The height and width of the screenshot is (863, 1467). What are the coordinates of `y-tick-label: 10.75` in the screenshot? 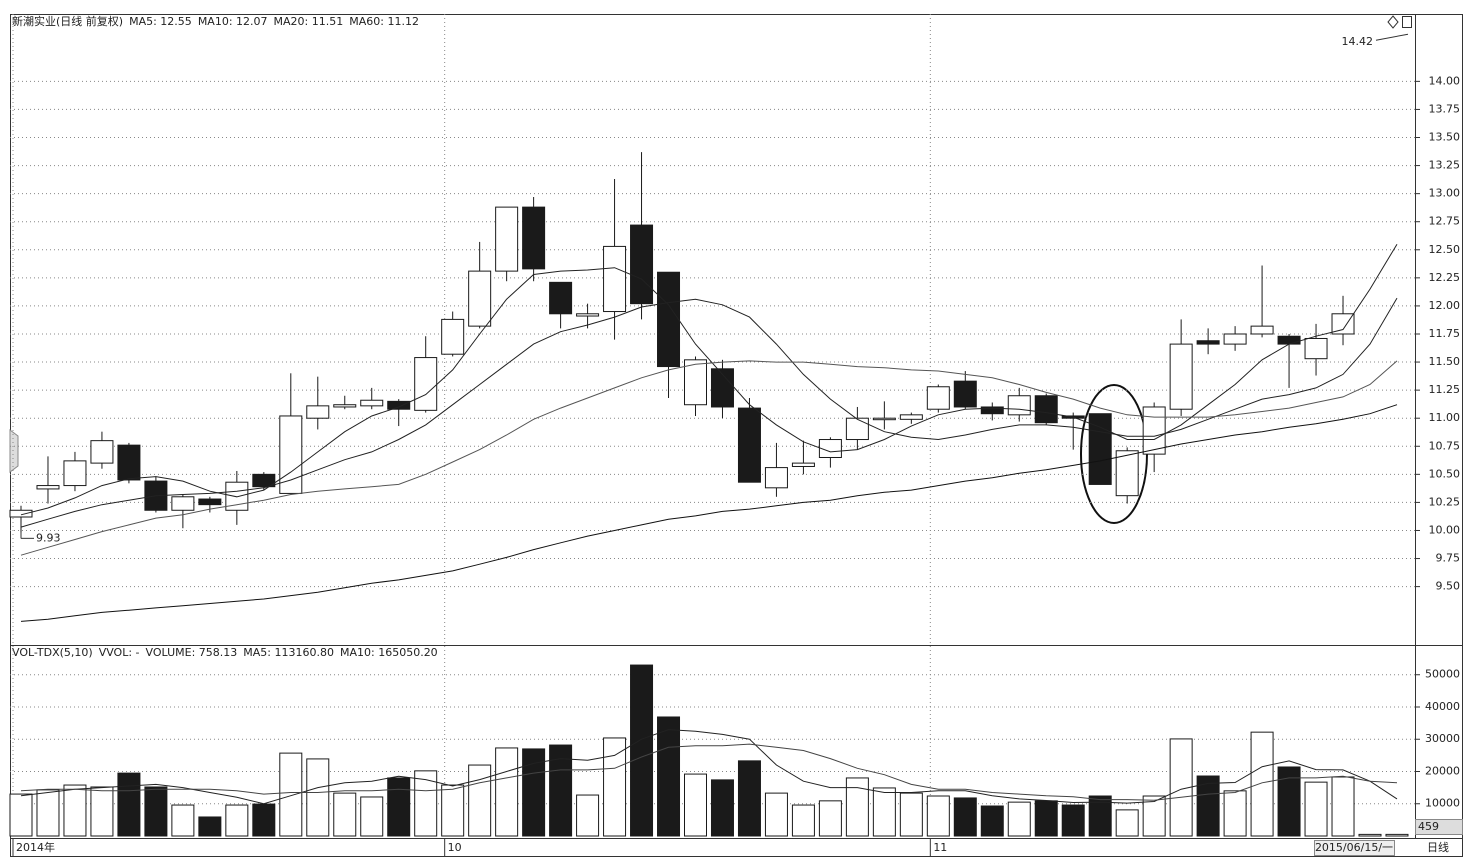 It's located at (1445, 445).